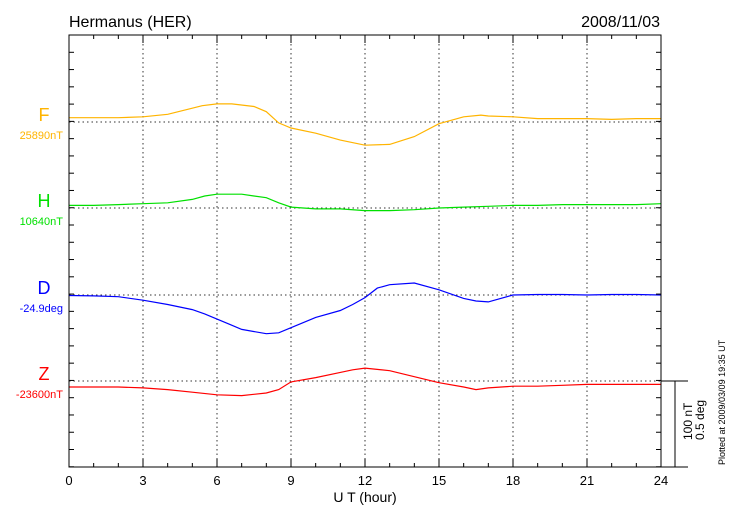 This screenshot has height=520, width=730. Describe the element at coordinates (365, 382) in the screenshot. I see `trace-Z` at that location.